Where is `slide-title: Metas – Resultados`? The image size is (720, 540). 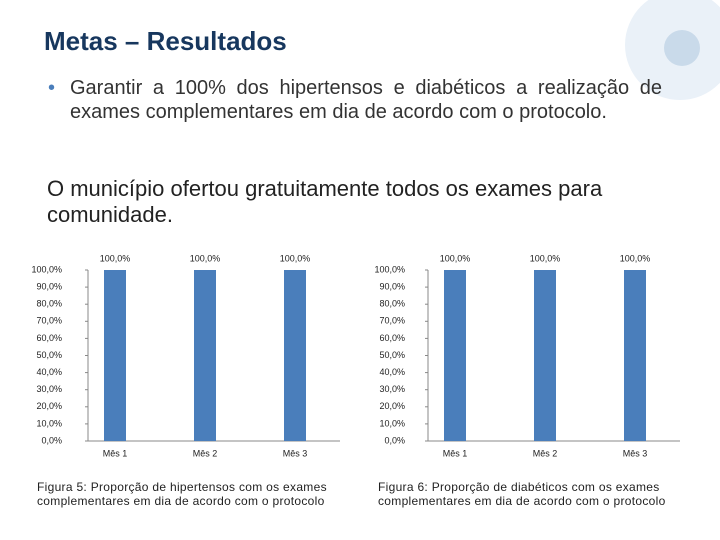
slide-title: Metas – Resultados is located at coordinates (165, 41).